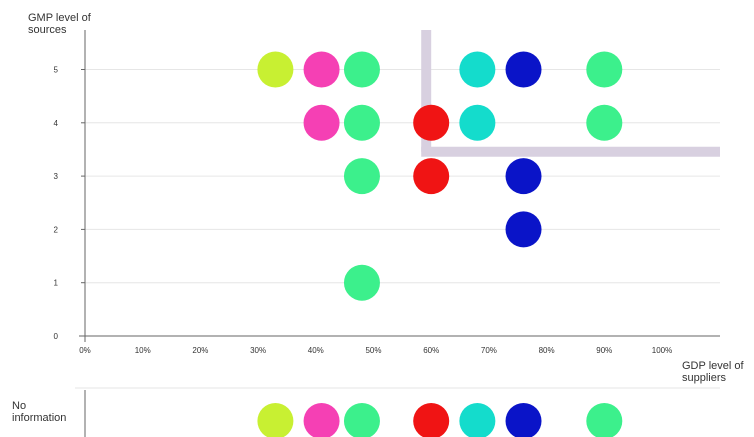 The width and height of the screenshot is (754, 437). I want to click on y-tick-label: 5, so click(56, 70).